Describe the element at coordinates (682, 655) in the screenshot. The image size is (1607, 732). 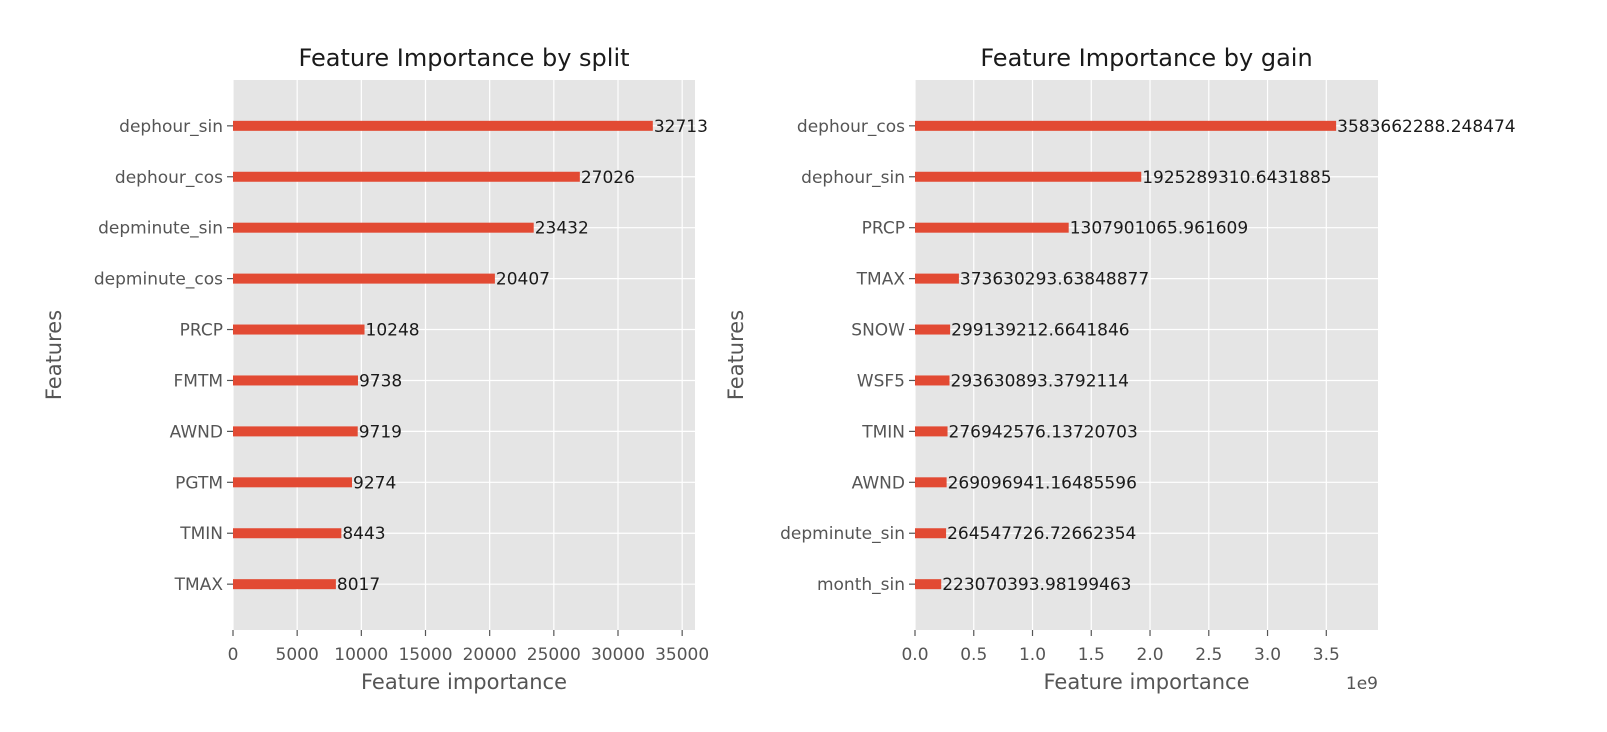
I see `x-tick-label: 35000` at that location.